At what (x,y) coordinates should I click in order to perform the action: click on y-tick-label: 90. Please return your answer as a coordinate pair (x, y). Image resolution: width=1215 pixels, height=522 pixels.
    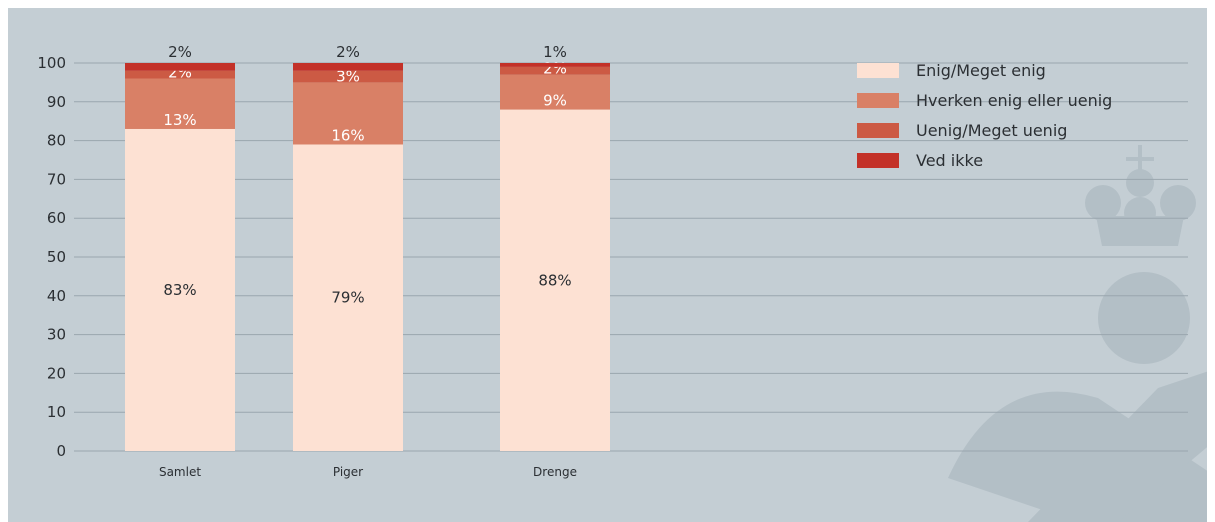
    Looking at the image, I should click on (56, 102).